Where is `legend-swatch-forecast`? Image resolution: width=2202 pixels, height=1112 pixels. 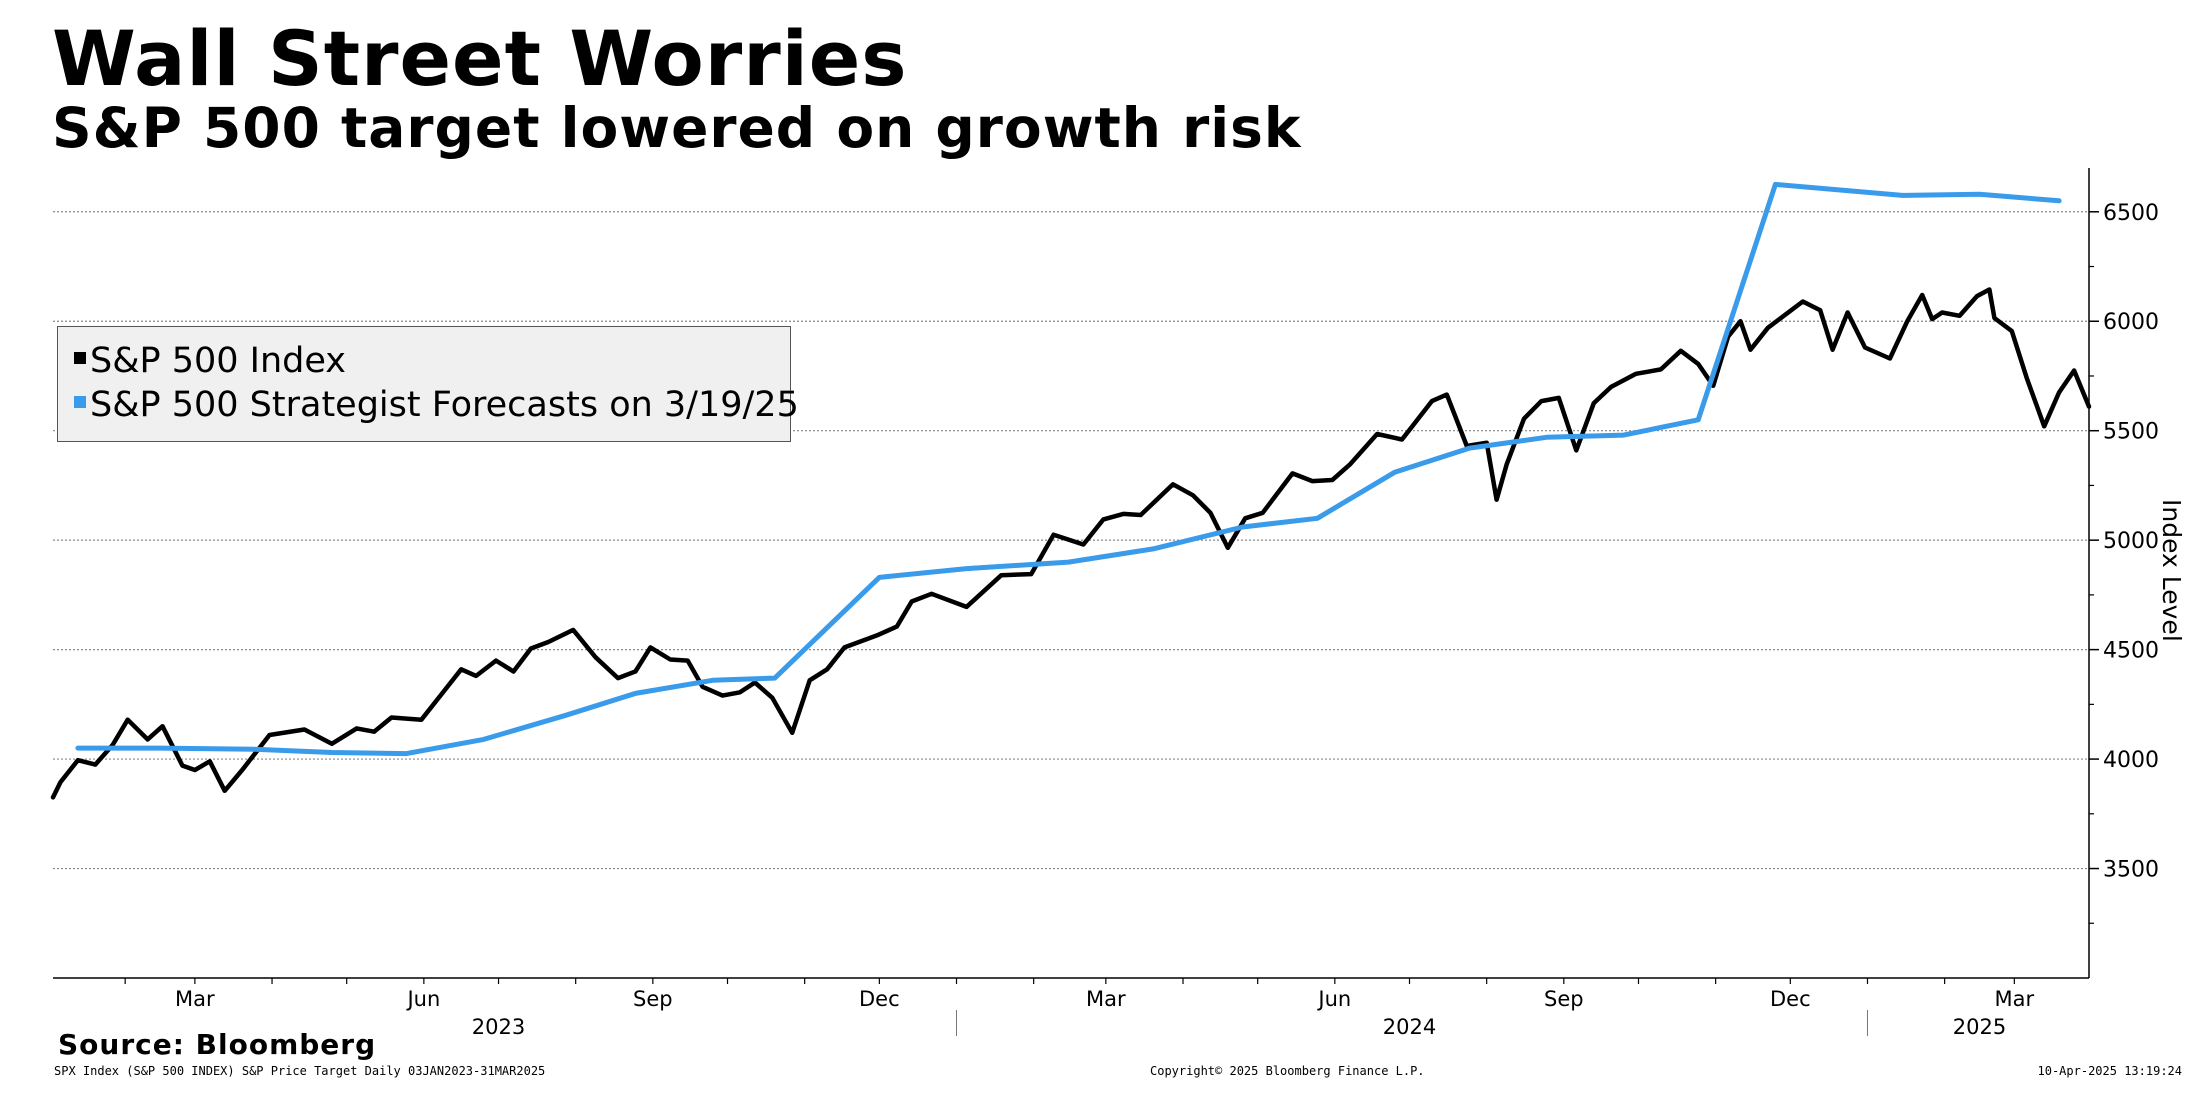 legend-swatch-forecast is located at coordinates (80, 402).